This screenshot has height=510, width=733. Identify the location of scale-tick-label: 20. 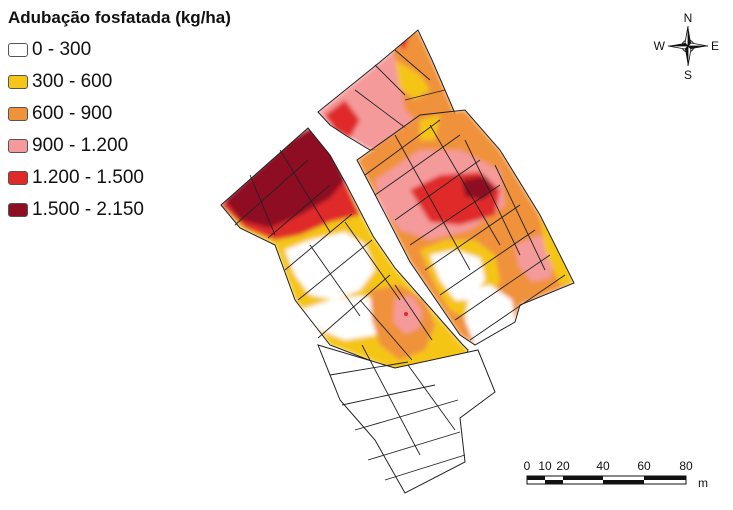
(563, 466).